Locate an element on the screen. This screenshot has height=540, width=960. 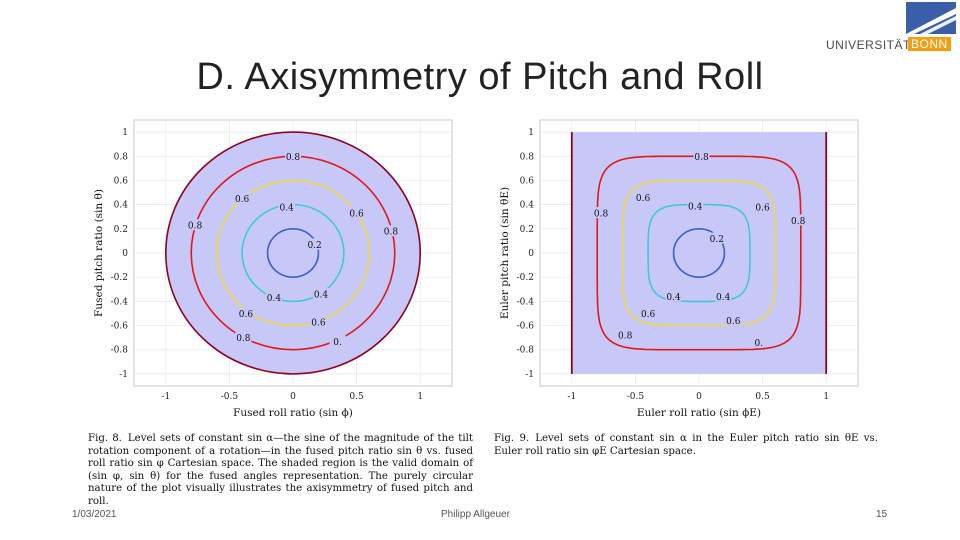
logo-city-text: BONN is located at coordinates (929, 44).